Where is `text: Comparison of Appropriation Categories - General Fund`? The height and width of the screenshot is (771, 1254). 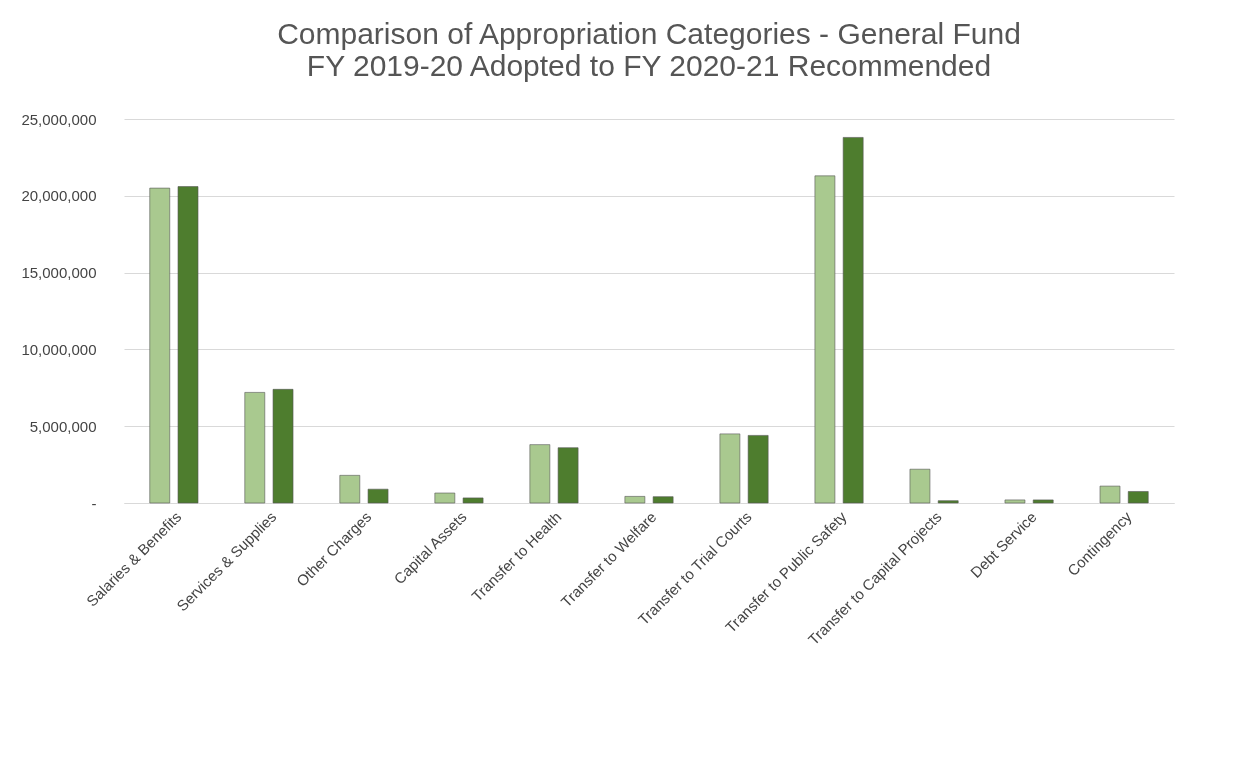 text: Comparison of Appropriation Categories - General Fund is located at coordinates (649, 33).